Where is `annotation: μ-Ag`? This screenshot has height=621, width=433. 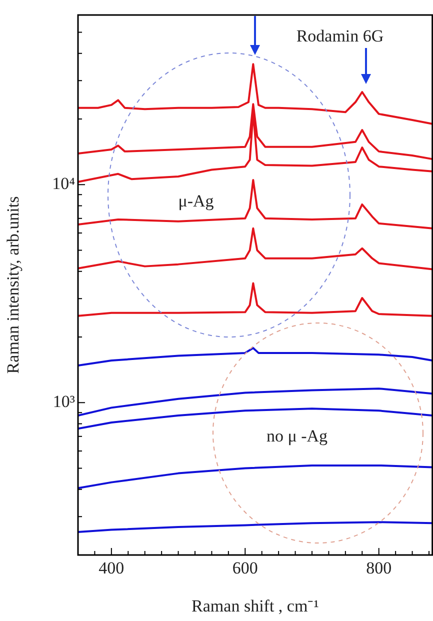
annotation: μ-Ag is located at coordinates (196, 200).